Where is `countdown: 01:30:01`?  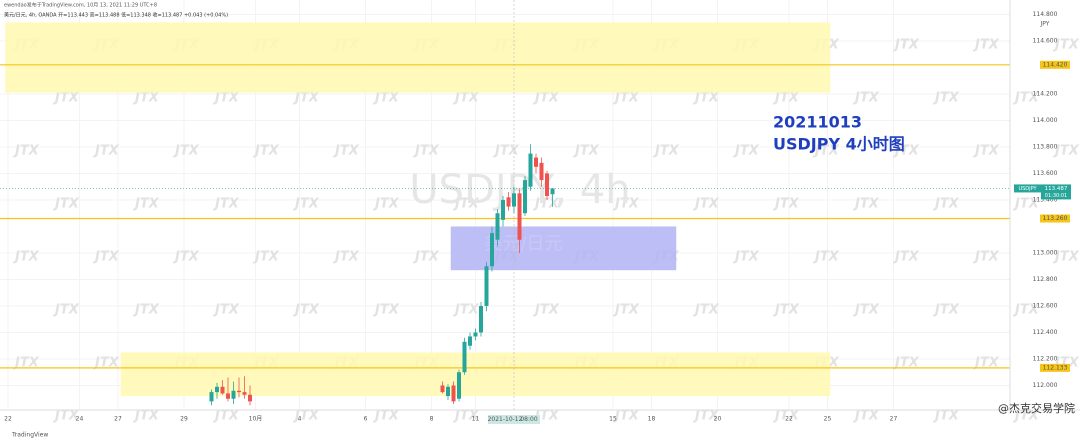
countdown: 01:30:01 is located at coordinates (1056, 196).